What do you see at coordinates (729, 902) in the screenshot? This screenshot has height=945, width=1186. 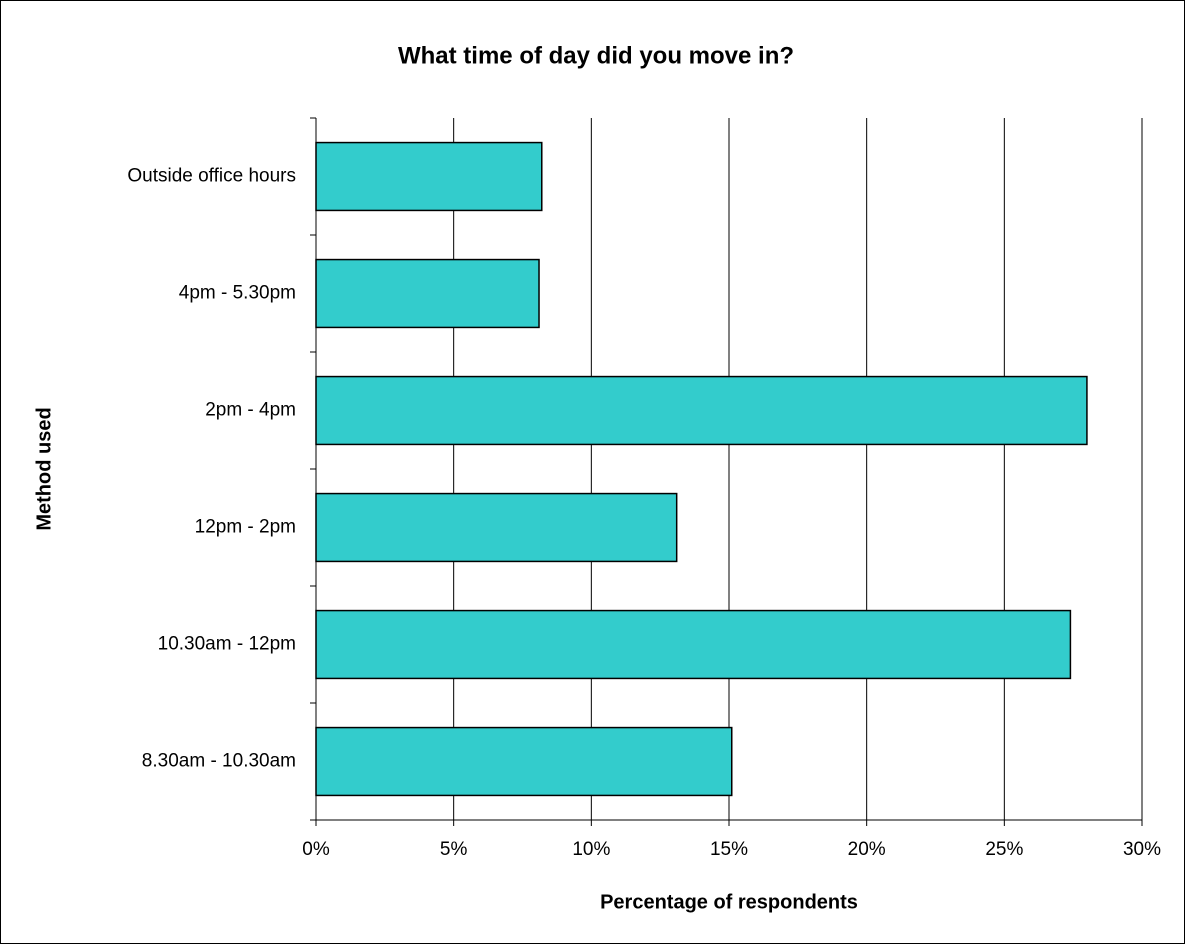 I see `x-axis-title: Percentage of respondents` at bounding box center [729, 902].